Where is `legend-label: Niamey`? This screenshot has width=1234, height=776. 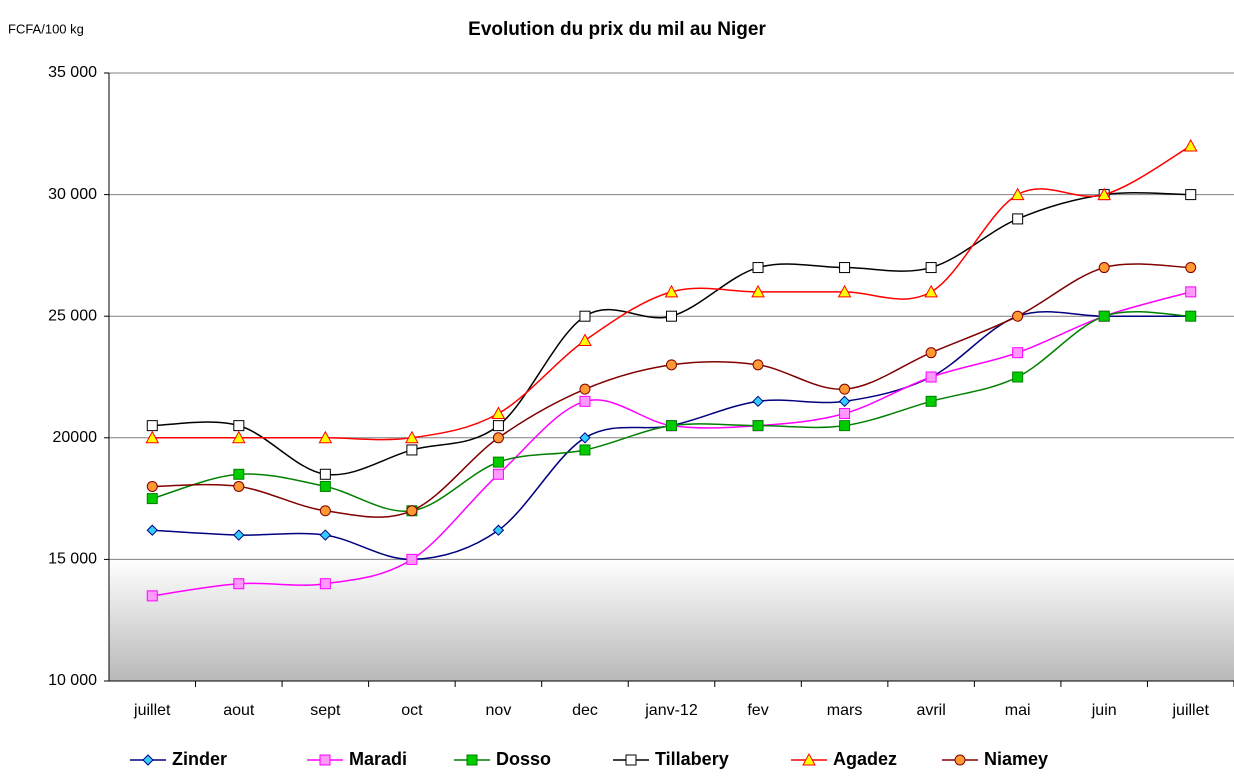
legend-label: Niamey is located at coordinates (1016, 759).